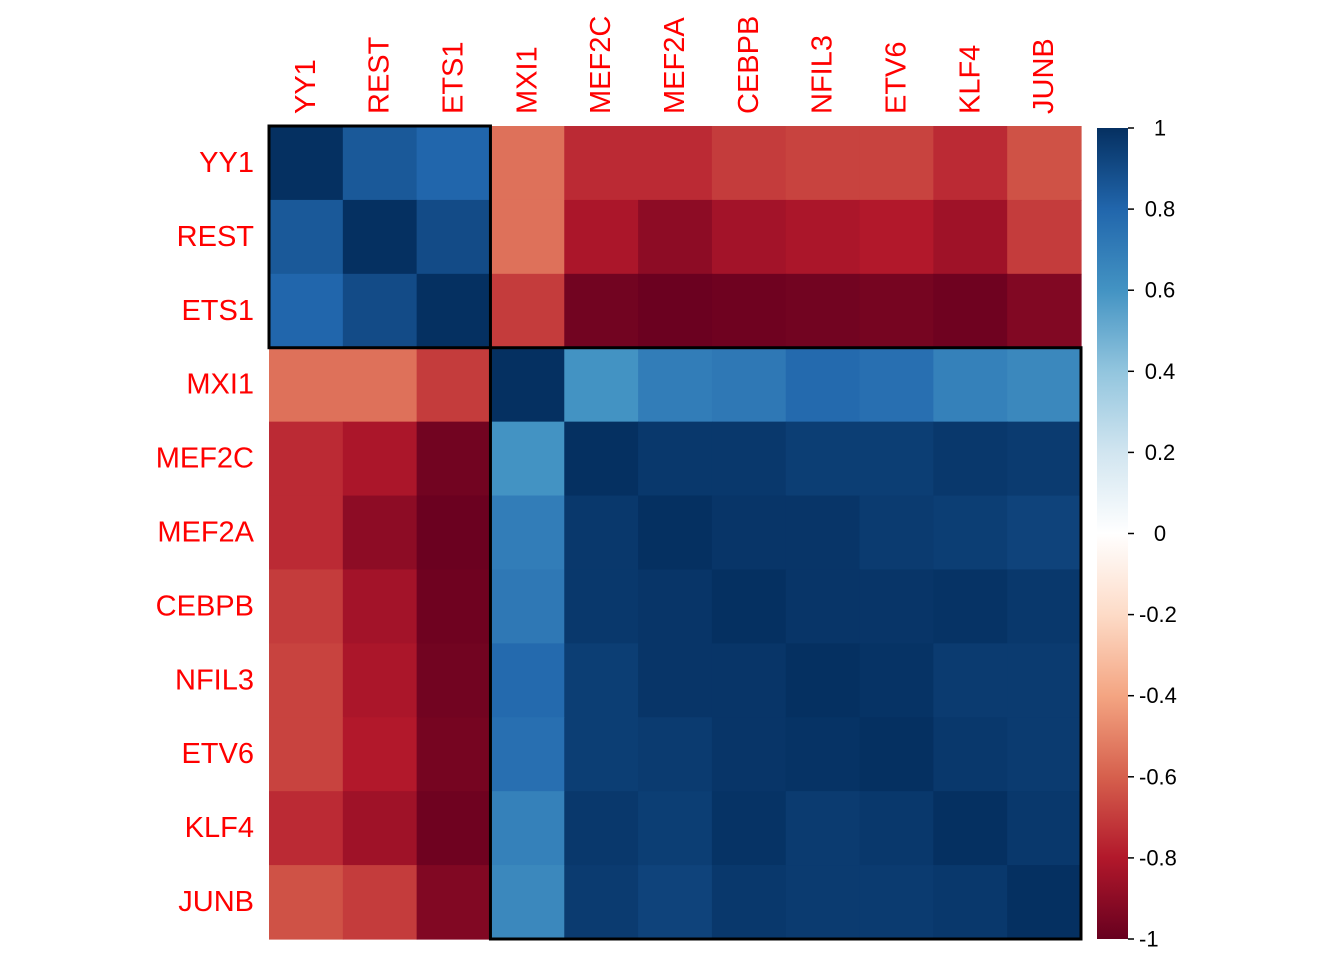  I want to click on column-label-etv6: ETV6, so click(896, 77).